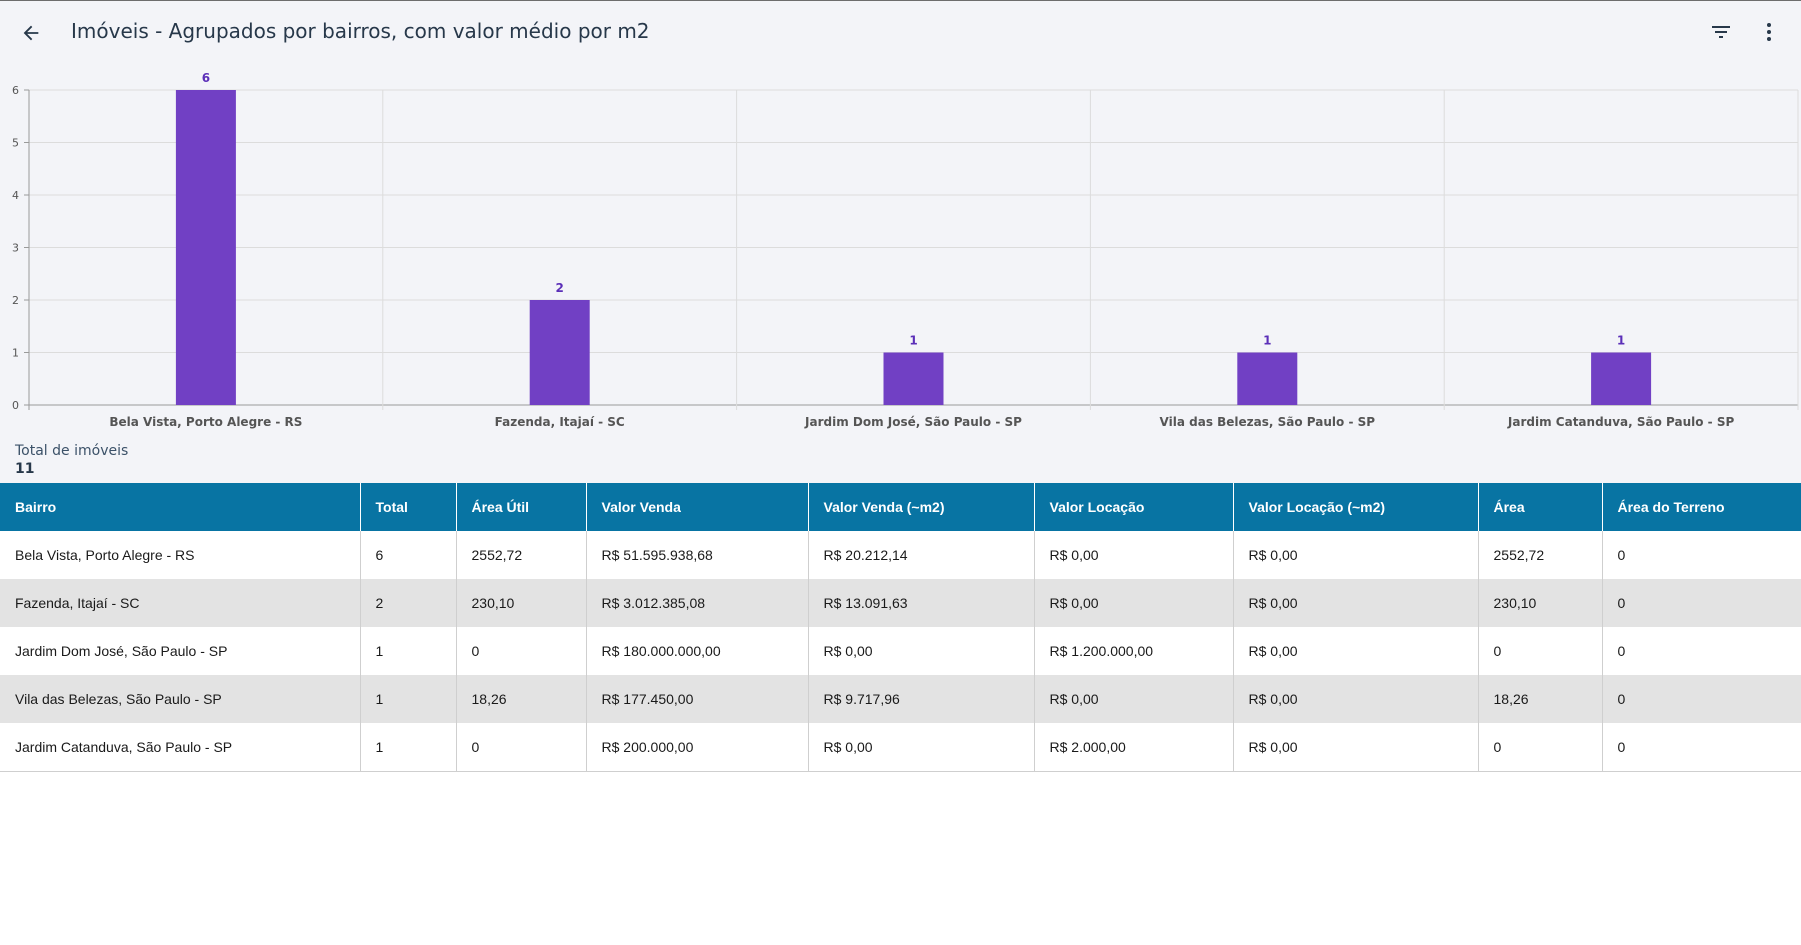  What do you see at coordinates (921, 555) in the screenshot?
I see `table-cell: R$ 20.212,14` at bounding box center [921, 555].